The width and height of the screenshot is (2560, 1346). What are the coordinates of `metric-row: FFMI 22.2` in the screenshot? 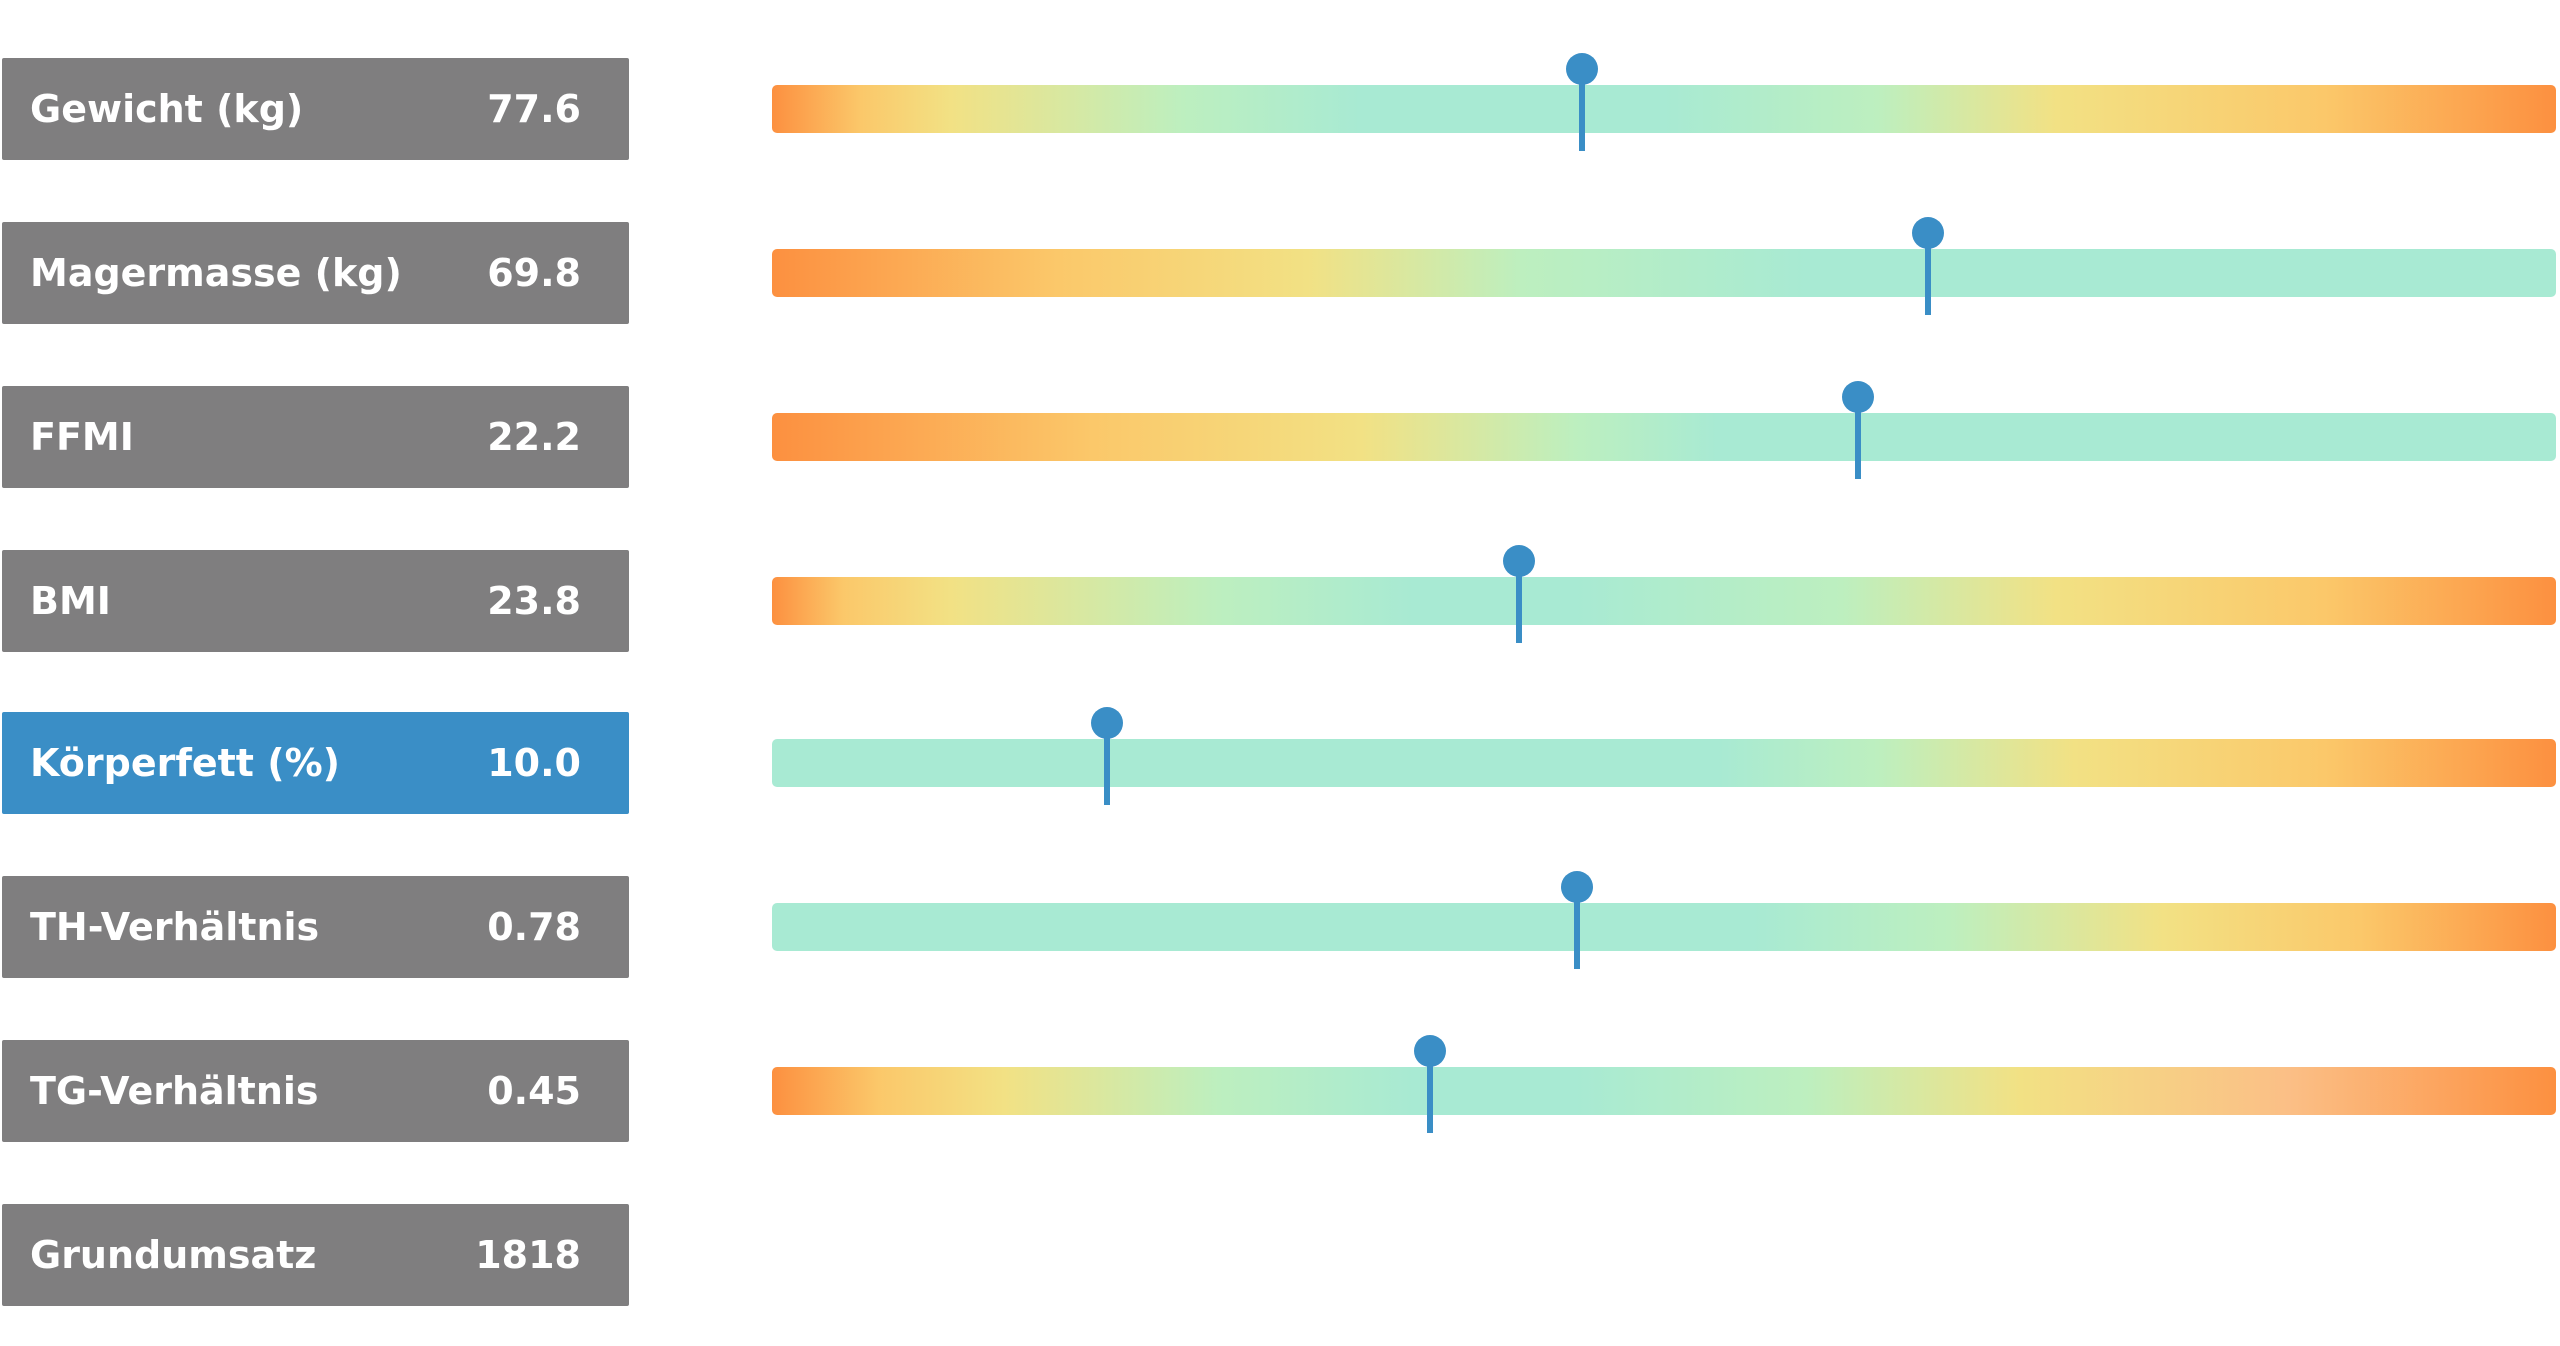 It's located at (1280, 438).